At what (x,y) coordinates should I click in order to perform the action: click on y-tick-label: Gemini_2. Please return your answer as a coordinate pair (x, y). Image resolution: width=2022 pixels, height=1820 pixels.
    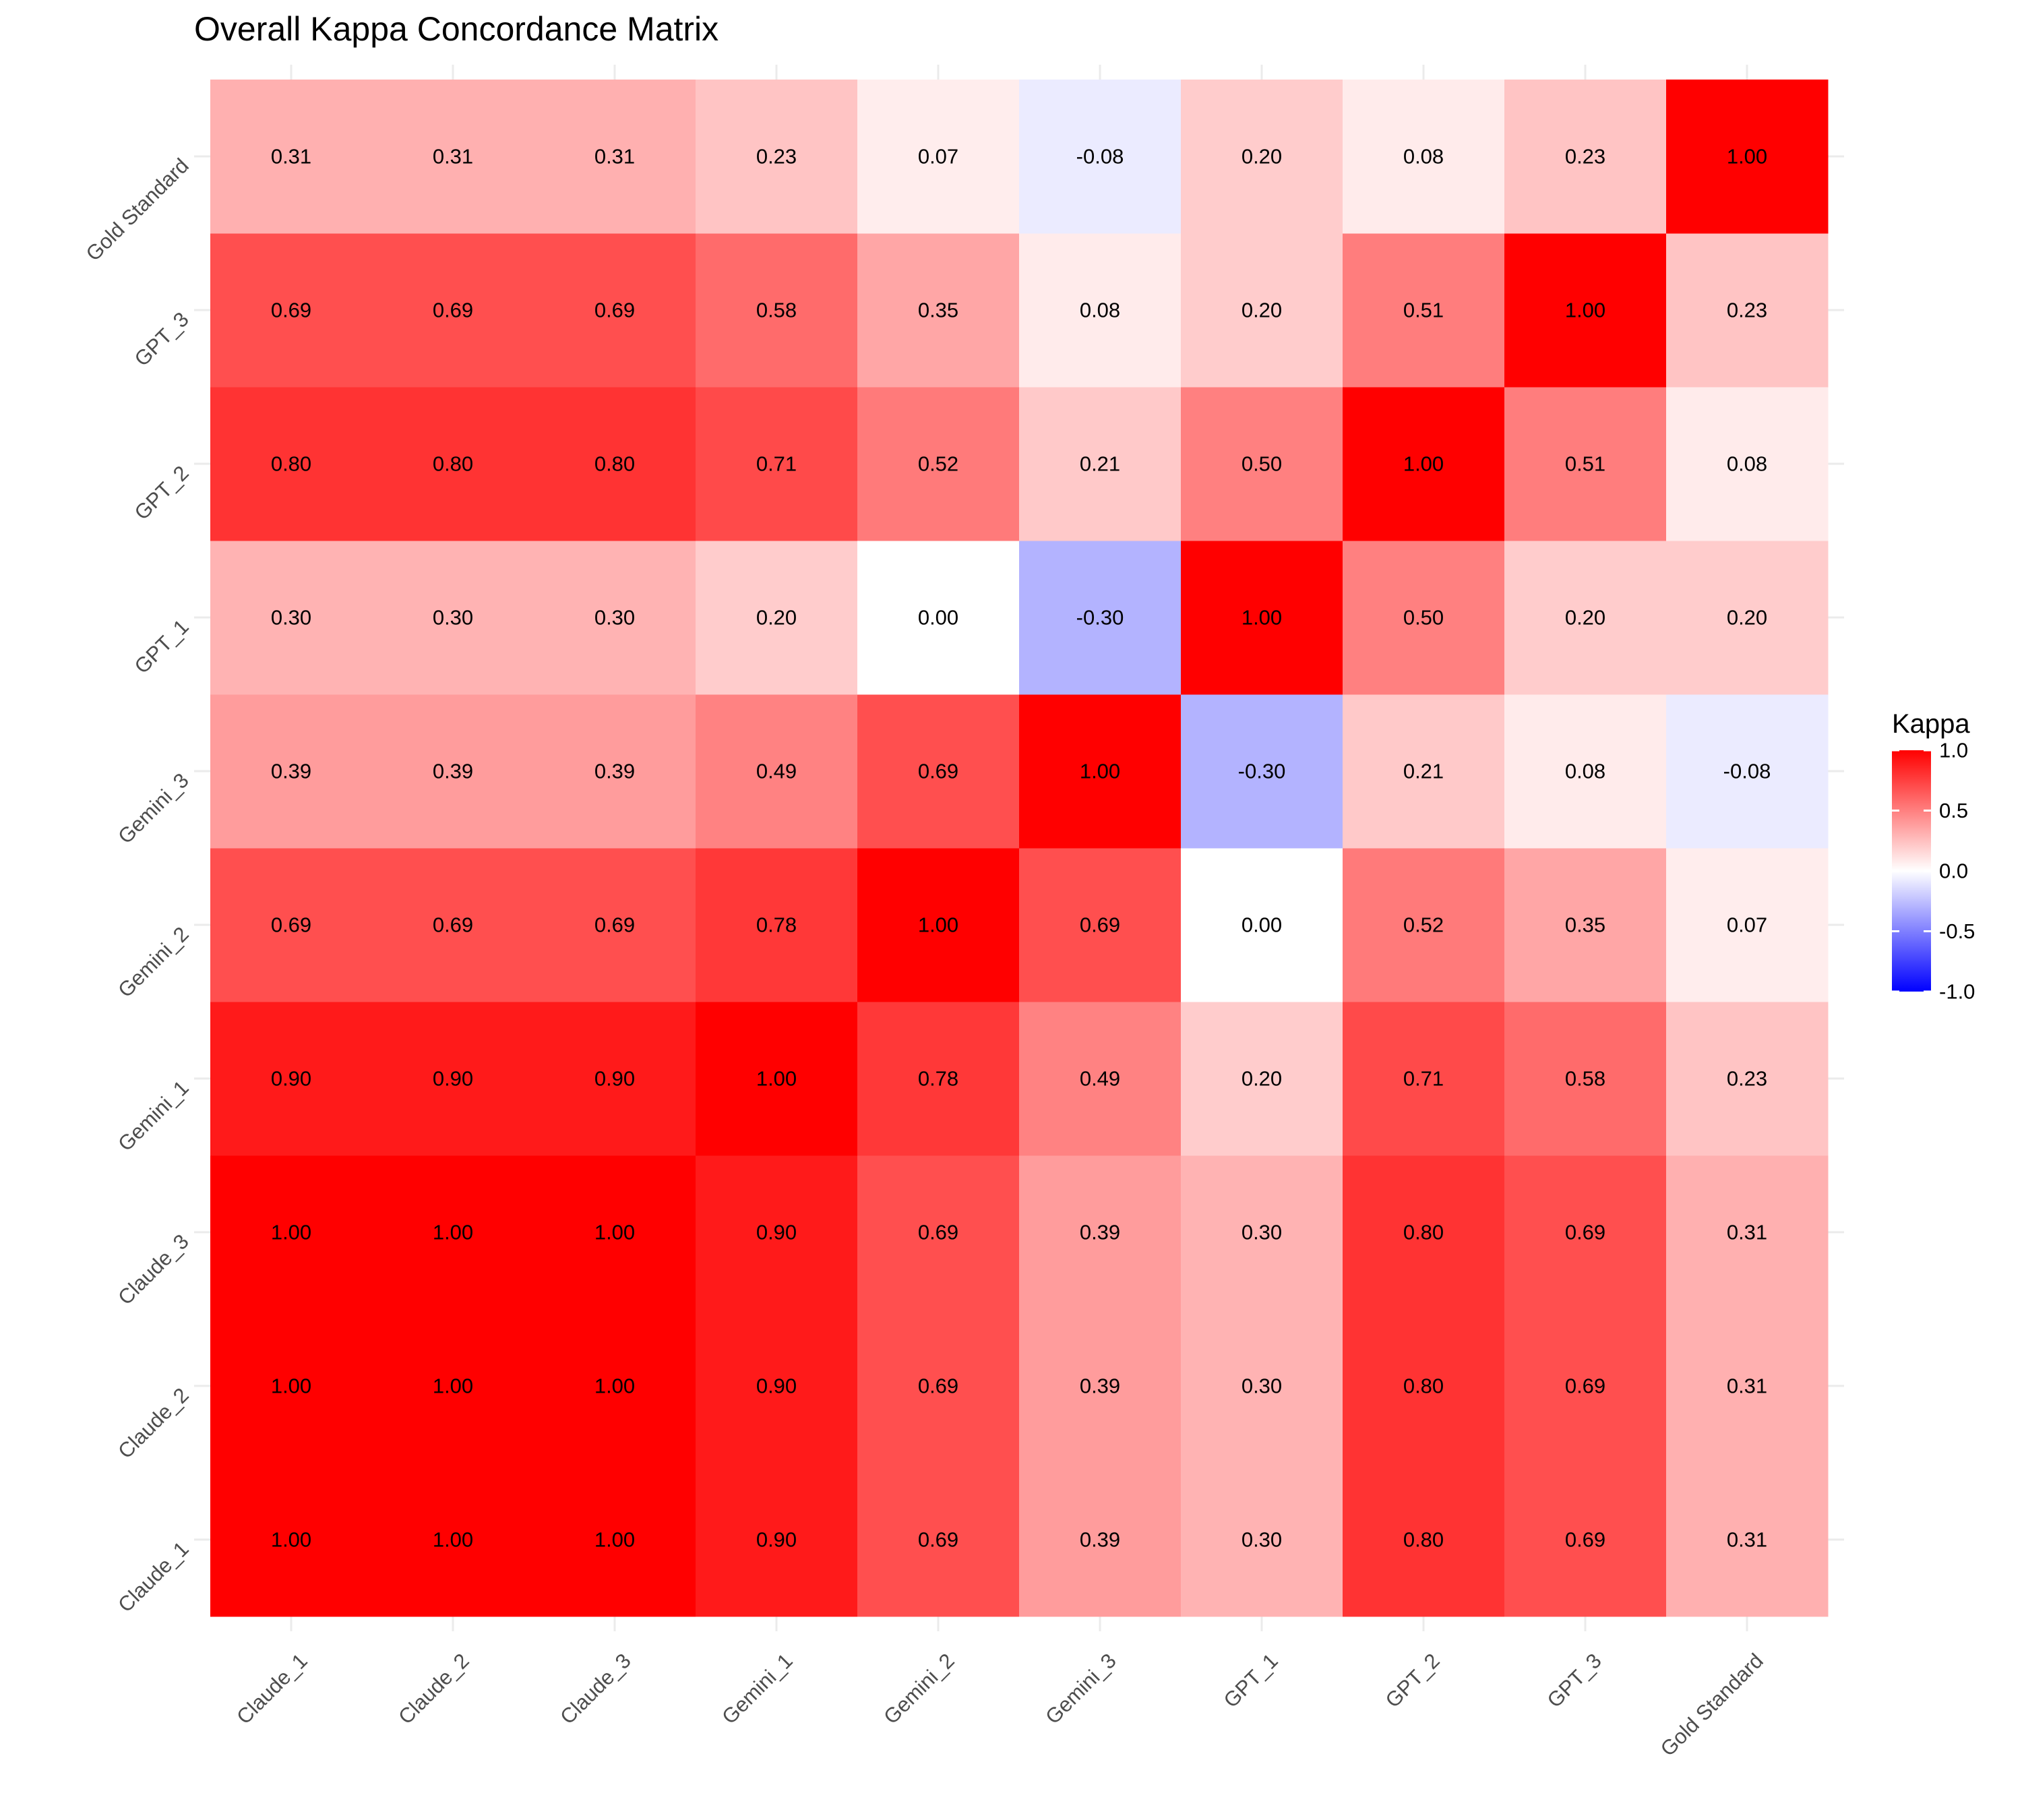
    Looking at the image, I should click on (153, 962).